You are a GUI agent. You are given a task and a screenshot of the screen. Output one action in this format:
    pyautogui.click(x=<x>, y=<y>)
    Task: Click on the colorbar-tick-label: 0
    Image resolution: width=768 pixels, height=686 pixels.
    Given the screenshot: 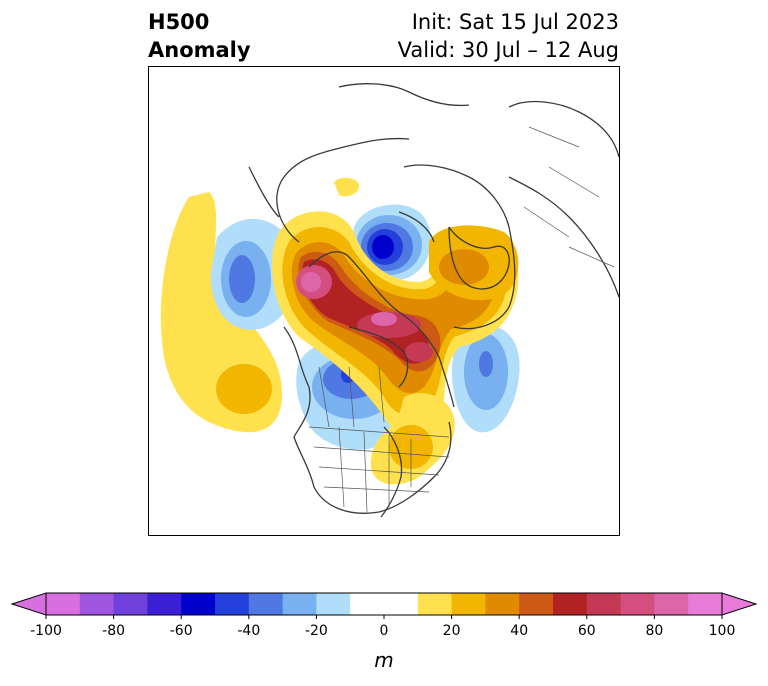 What is the action you would take?
    pyautogui.click(x=384, y=631)
    